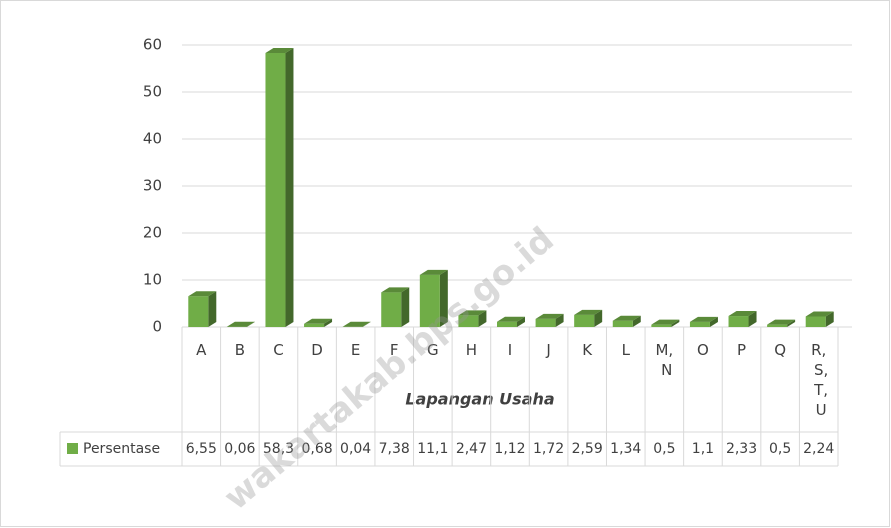 Image resolution: width=891 pixels, height=528 pixels. What do you see at coordinates (152, 233) in the screenshot?
I see `y-tick-label: 20` at bounding box center [152, 233].